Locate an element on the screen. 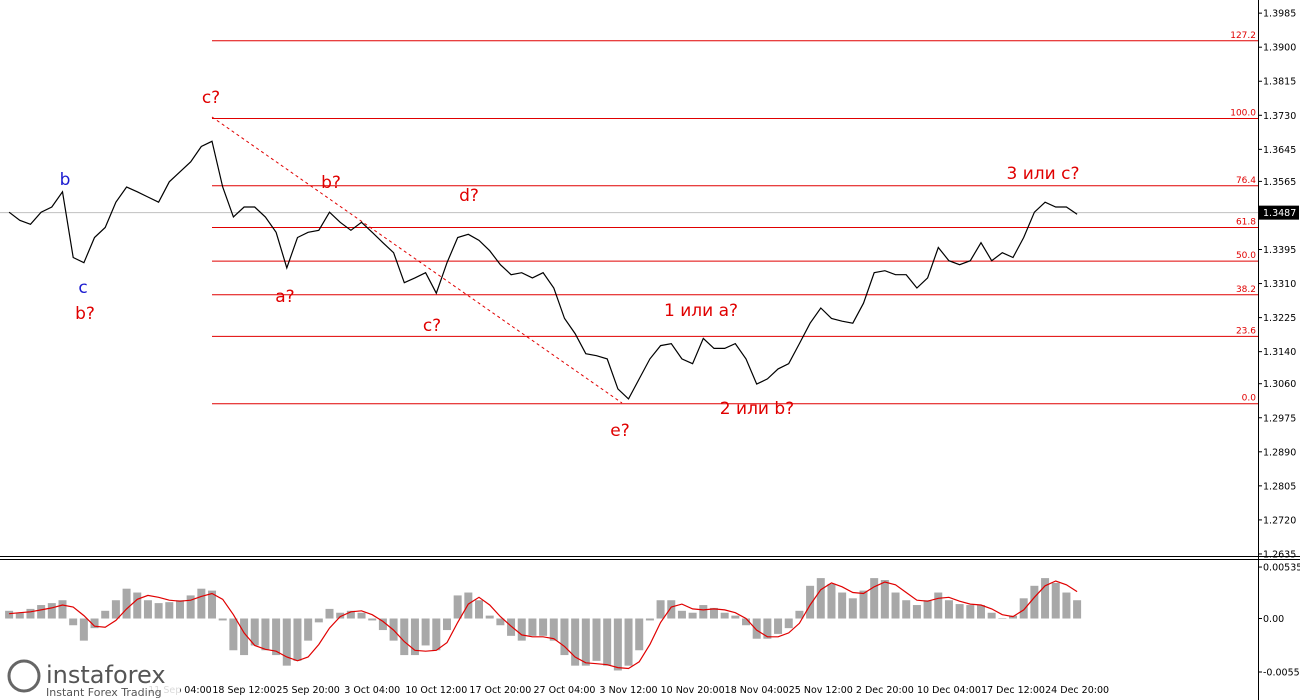  wave-label: c? is located at coordinates (432, 326).